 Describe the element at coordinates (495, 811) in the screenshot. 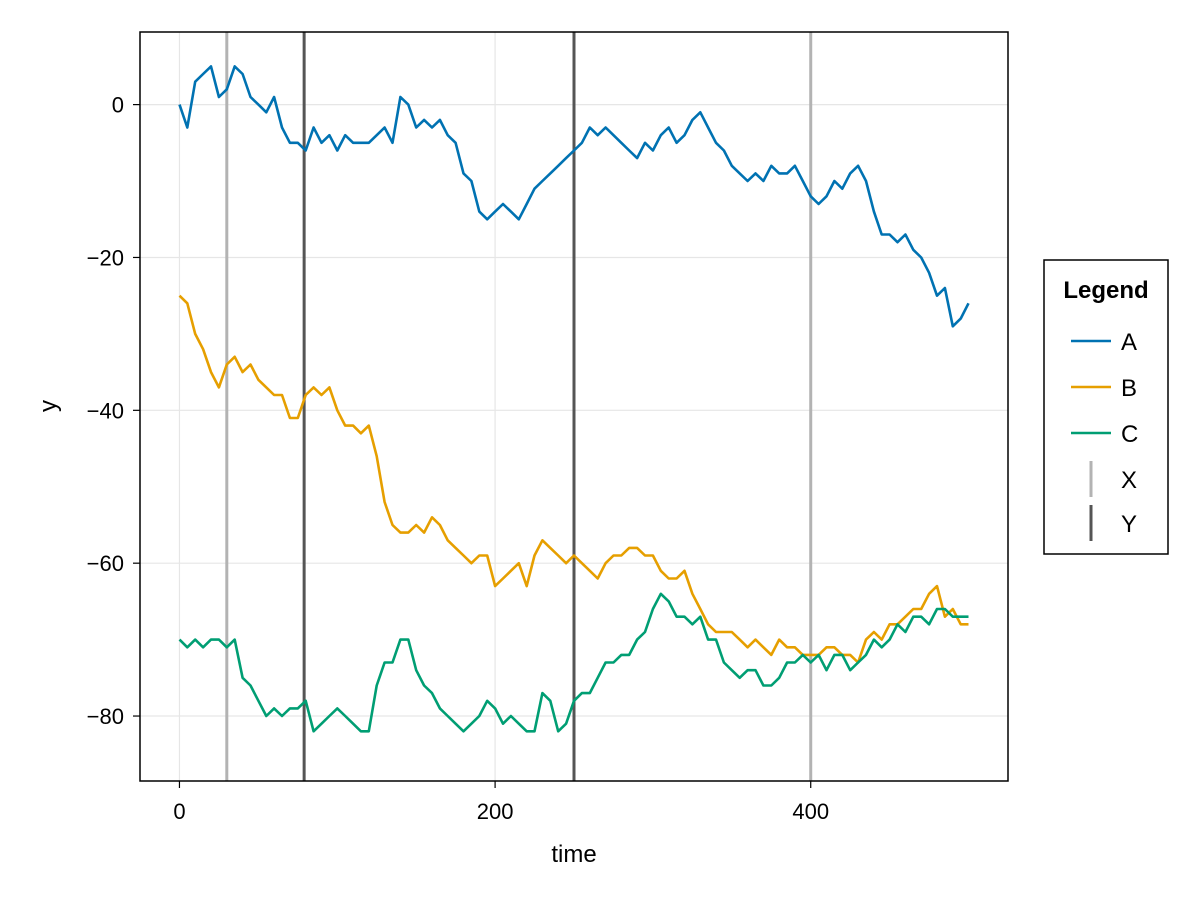

I see `x-tick-label: 200` at that location.